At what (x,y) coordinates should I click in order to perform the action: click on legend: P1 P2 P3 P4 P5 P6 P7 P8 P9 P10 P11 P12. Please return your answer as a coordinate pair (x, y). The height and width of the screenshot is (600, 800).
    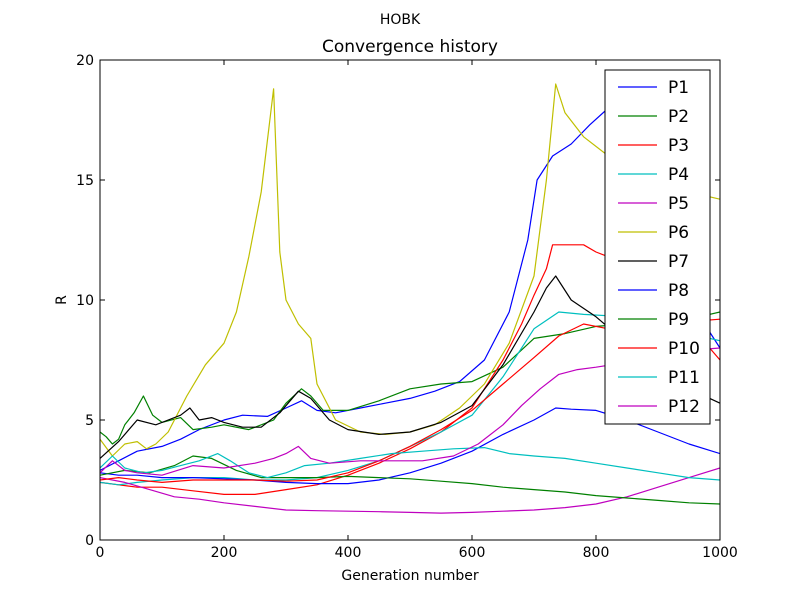
    Looking at the image, I should click on (657, 247).